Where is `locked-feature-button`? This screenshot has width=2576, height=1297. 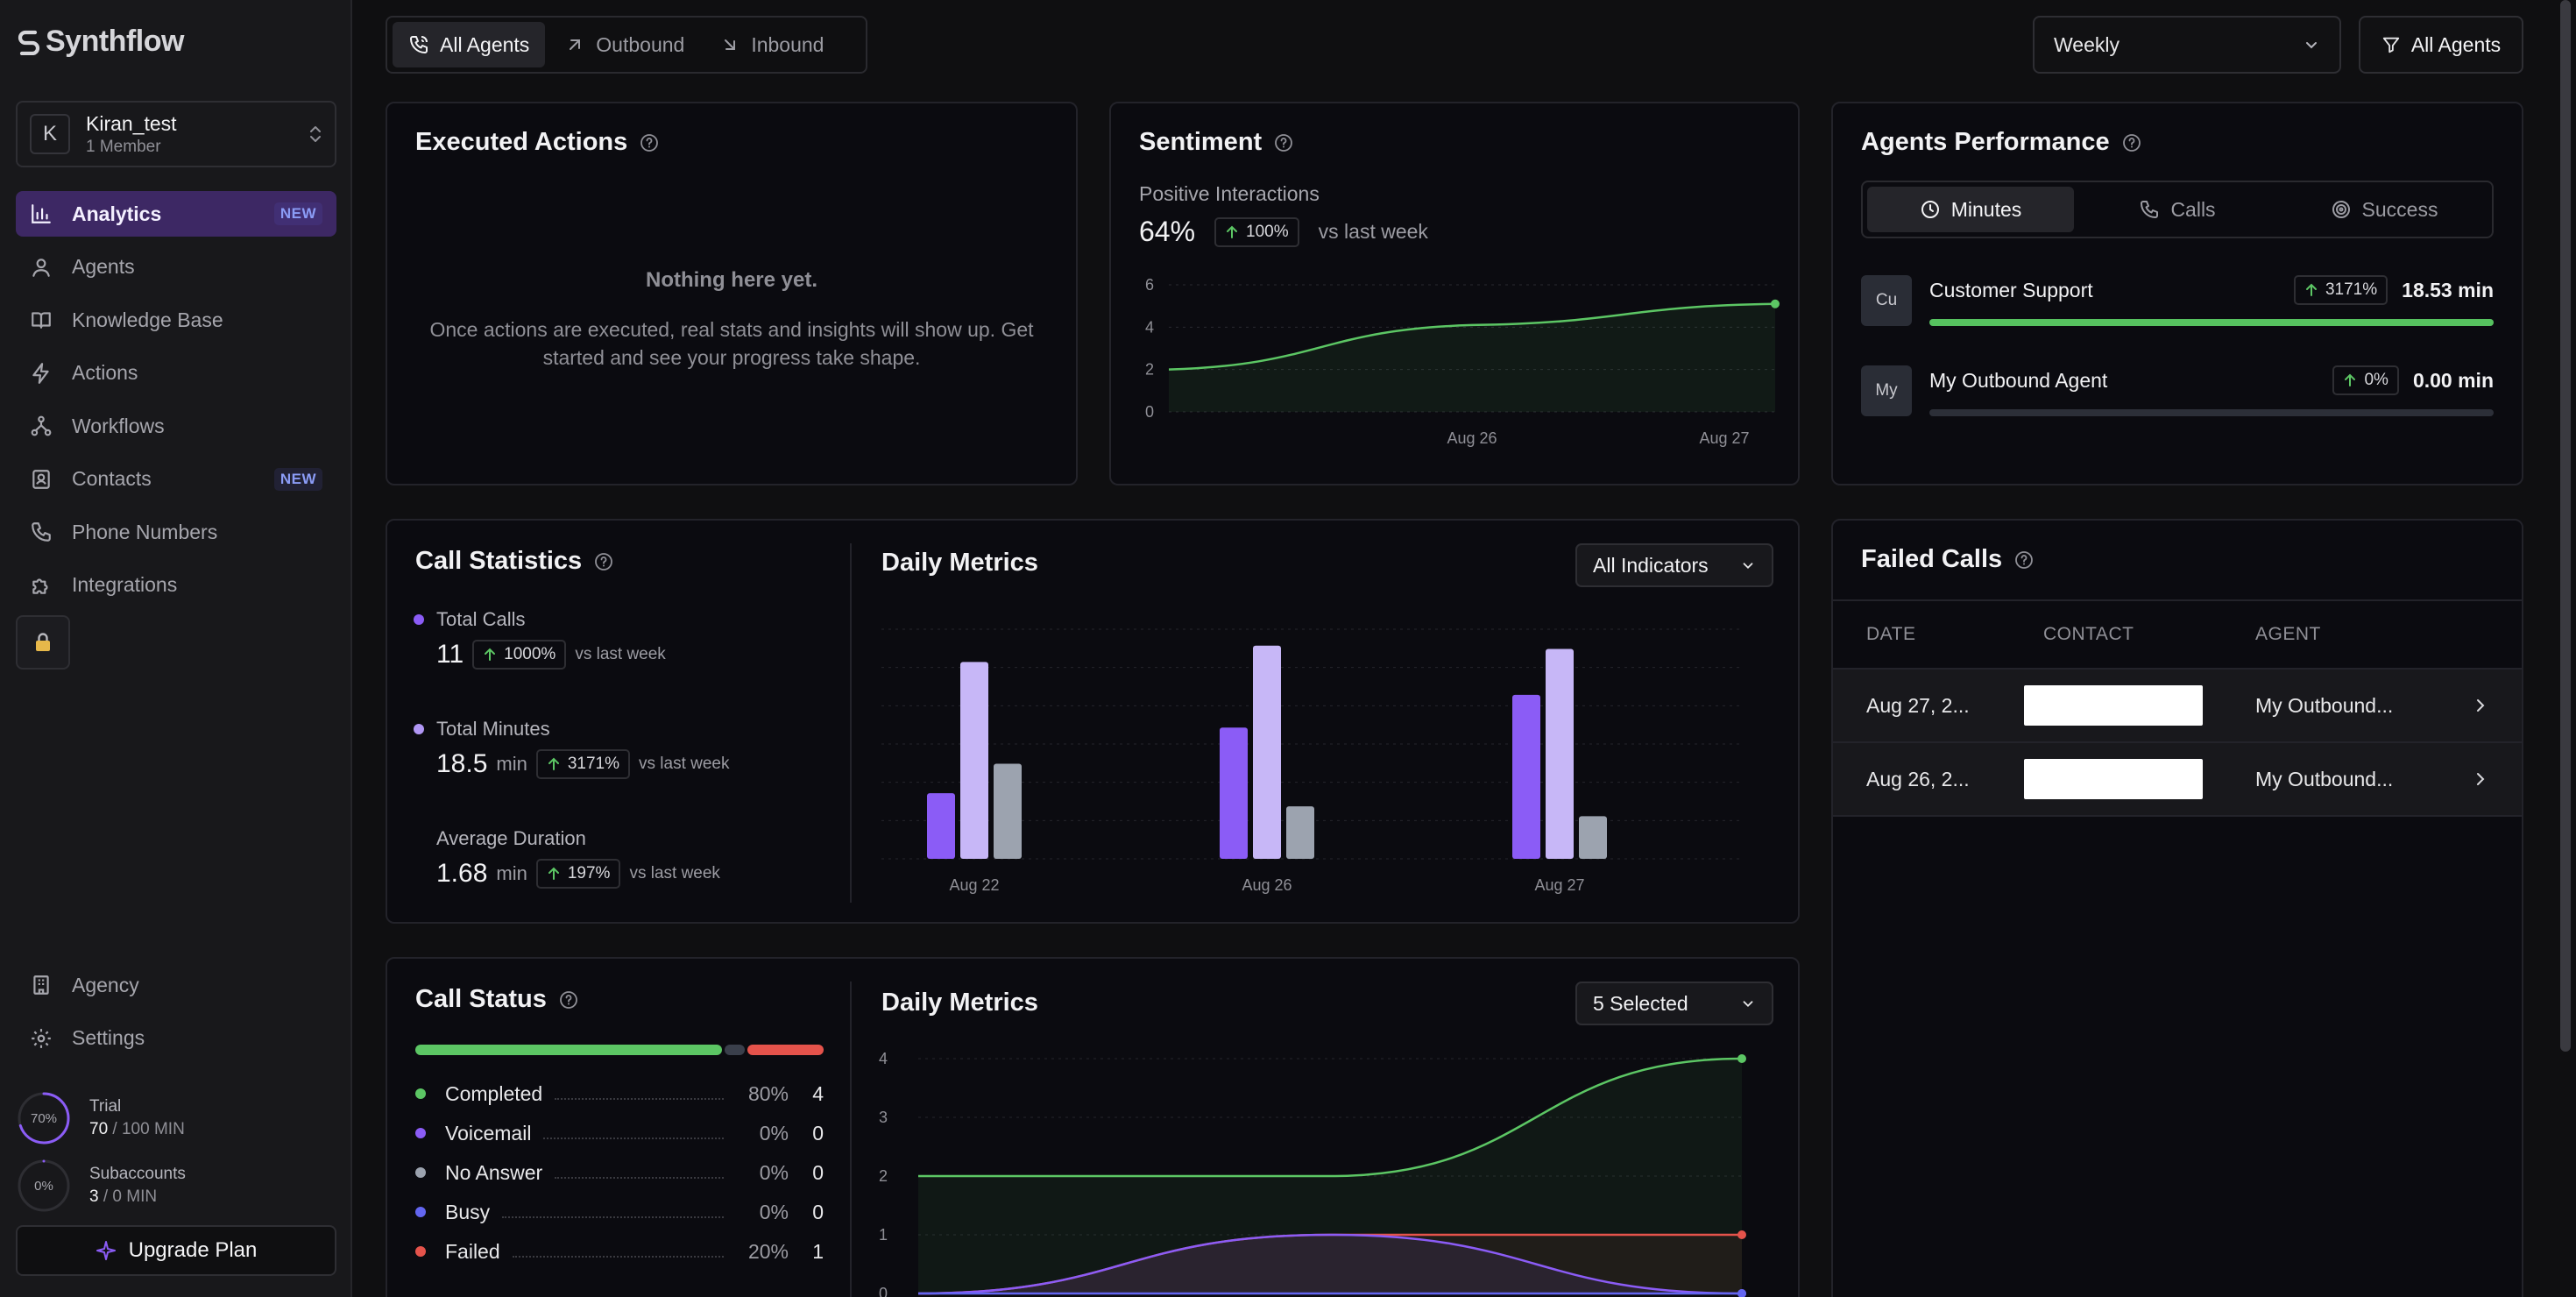
locked-feature-button is located at coordinates (43, 643).